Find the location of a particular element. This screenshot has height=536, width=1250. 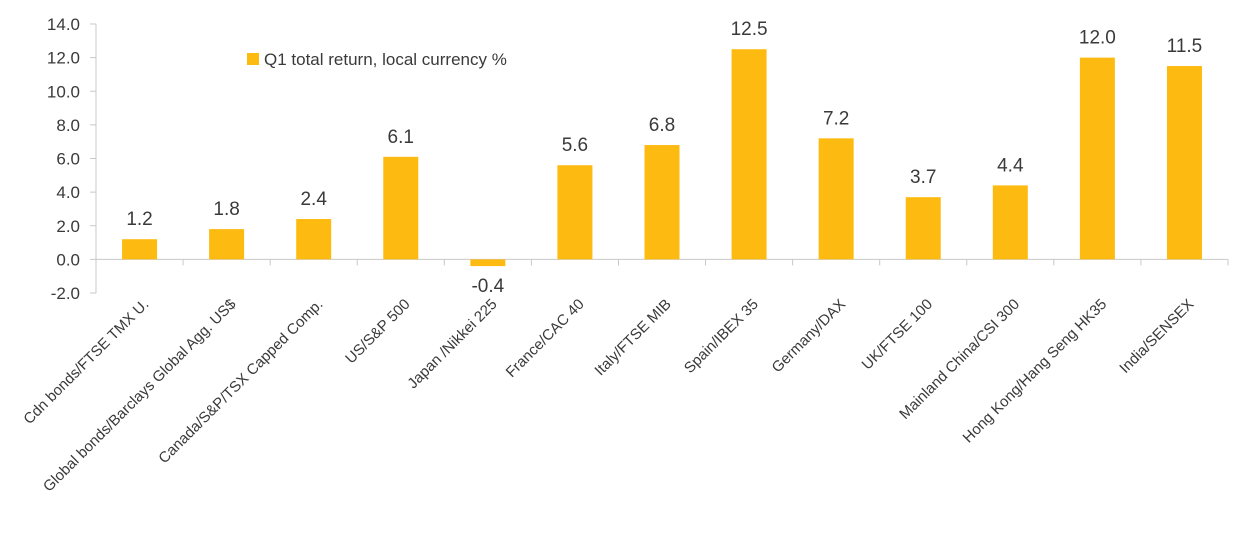

y-tick-label: 0.0 is located at coordinates (68, 259).